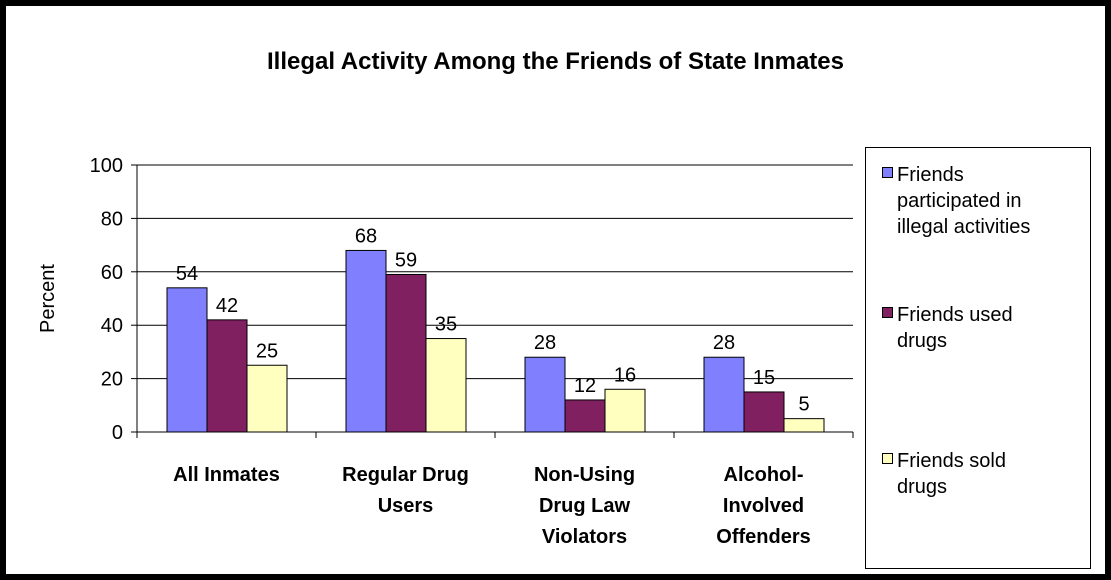 The image size is (1111, 580). I want to click on x-tick-label: Offenders, so click(763, 537).